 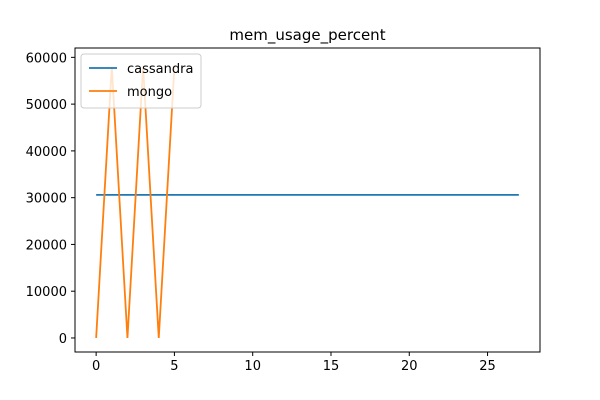 I want to click on legend-label-cassandra: cassandra, so click(x=160, y=69).